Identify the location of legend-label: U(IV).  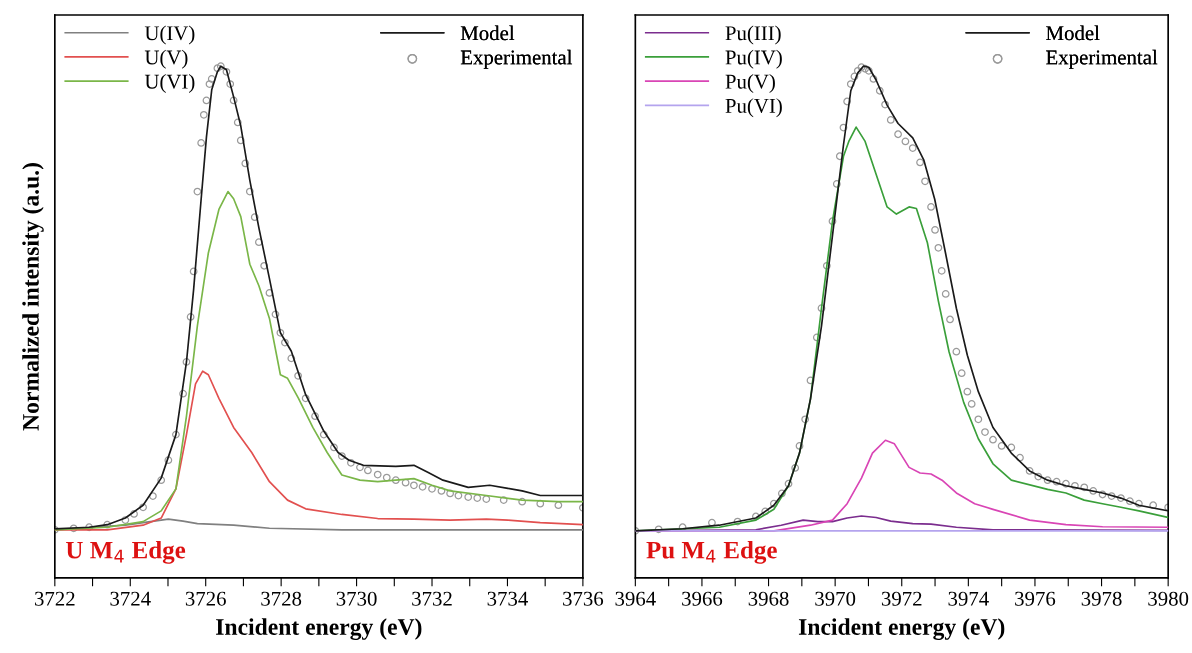
(169, 35).